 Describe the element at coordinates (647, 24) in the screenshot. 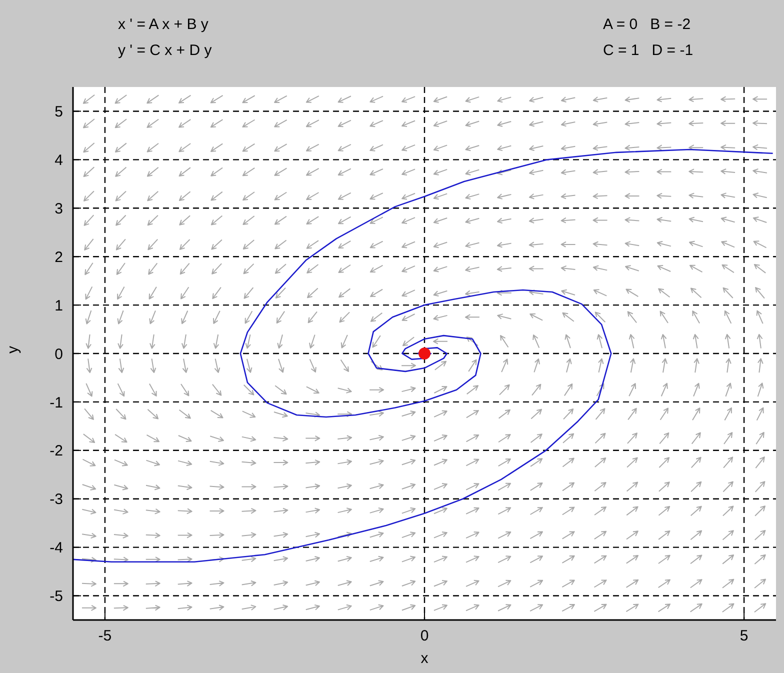

I see `text: A = 0 B = -2` at that location.